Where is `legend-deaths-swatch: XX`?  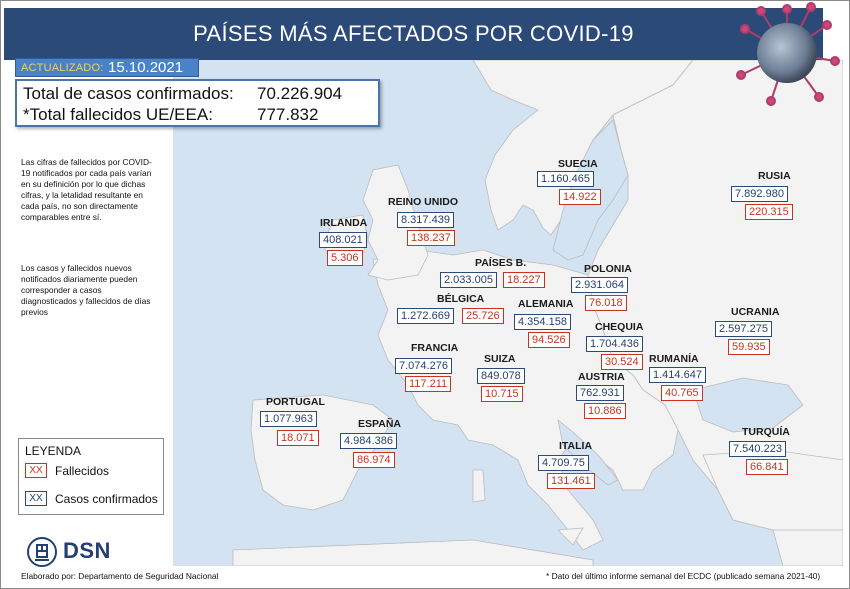
legend-deaths-swatch: XX is located at coordinates (36, 470).